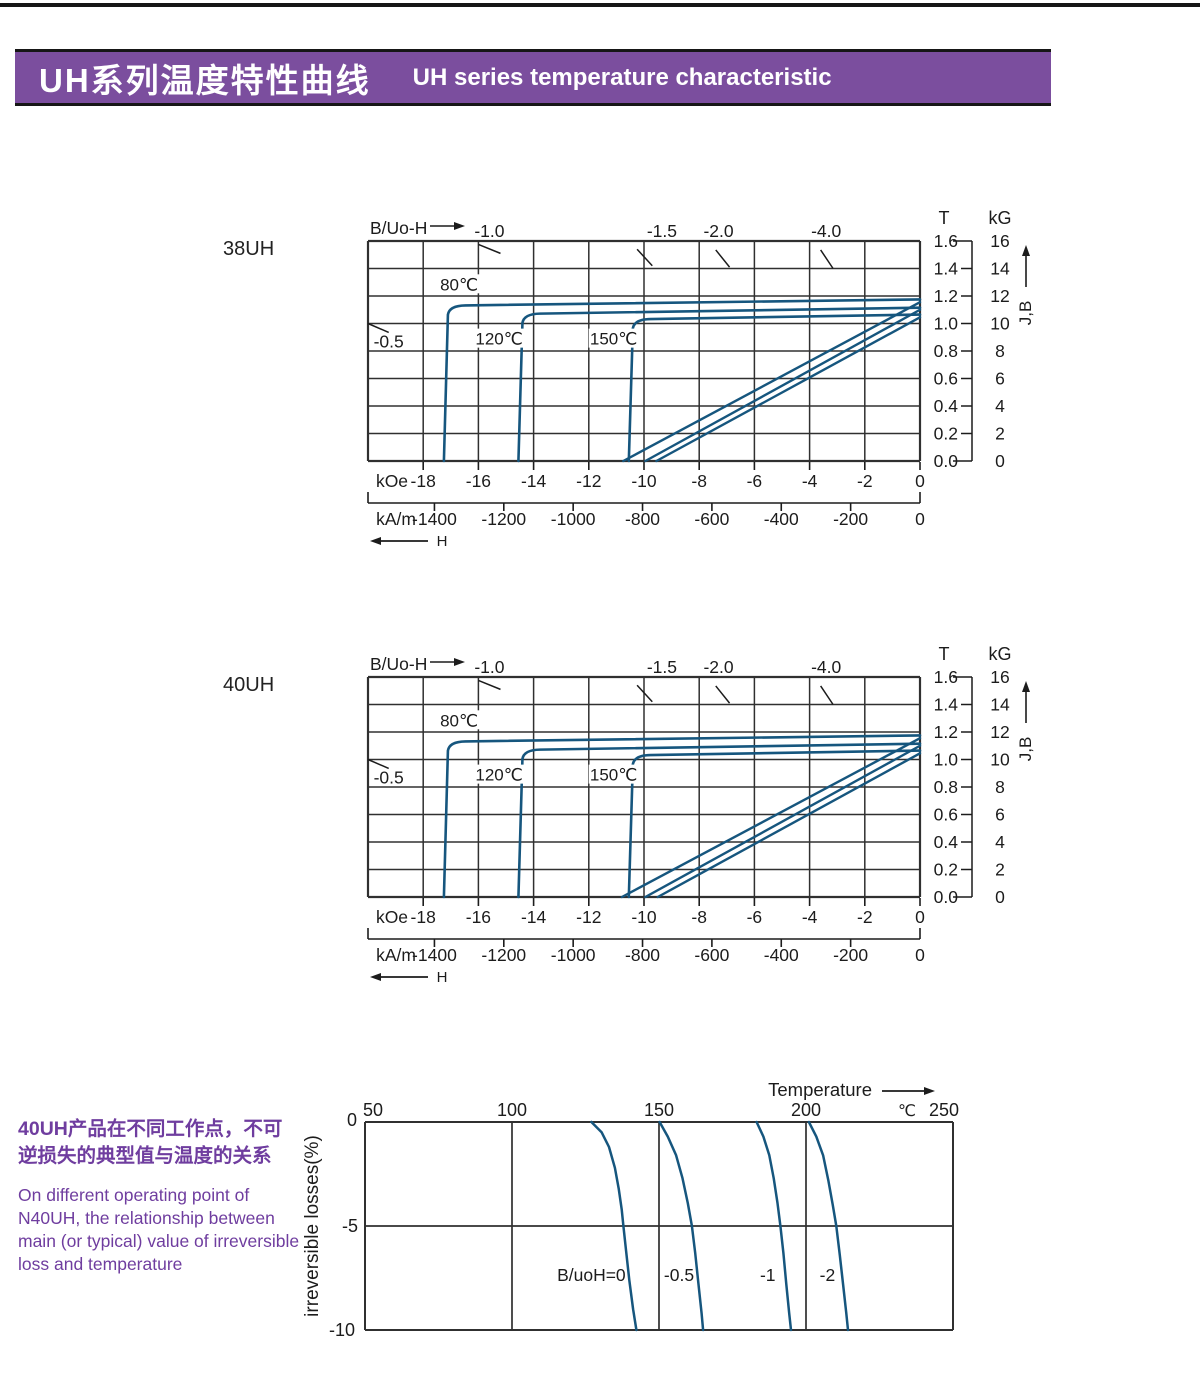 This screenshot has width=1200, height=1395. Describe the element at coordinates (946, 787) in the screenshot. I see `t-tick-label: 0.8` at that location.